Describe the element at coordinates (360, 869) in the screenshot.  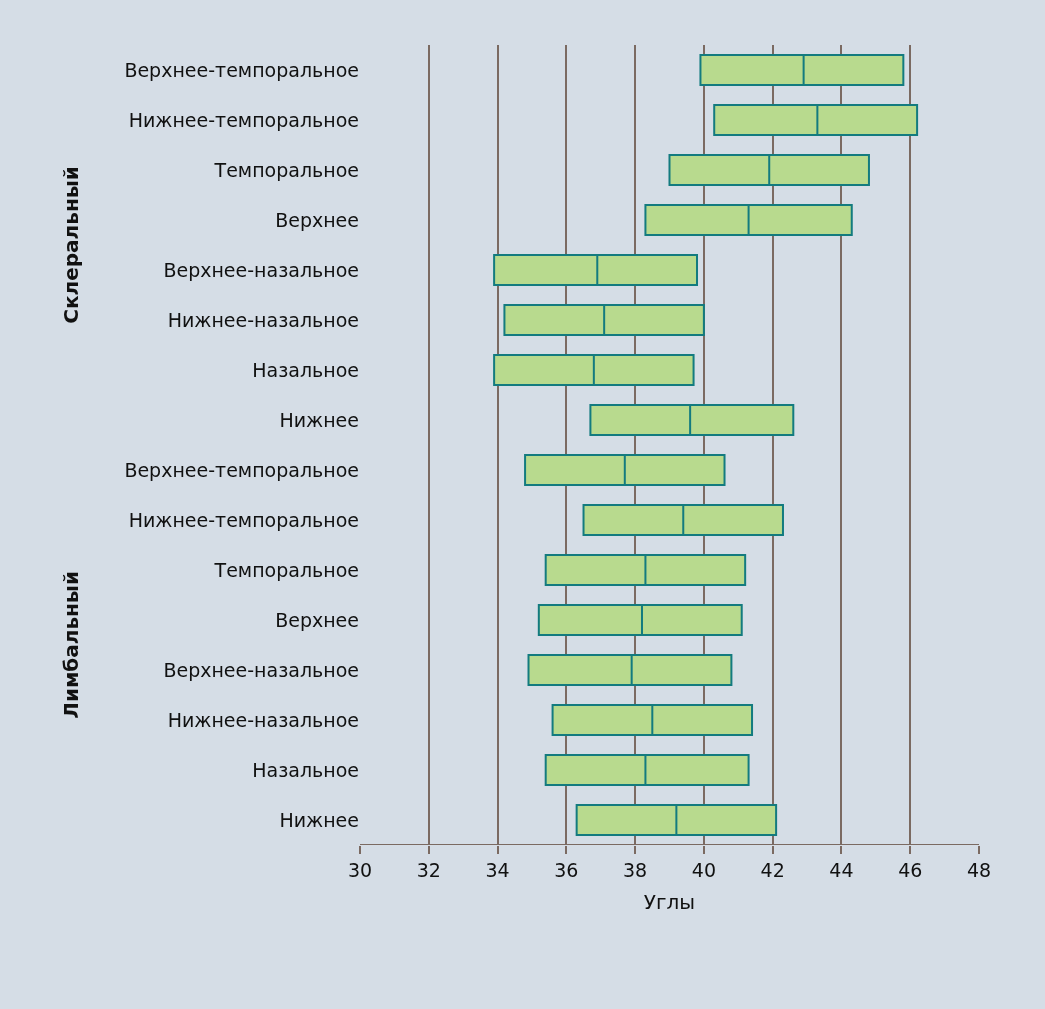
I see `x-tick-label: 30` at that location.